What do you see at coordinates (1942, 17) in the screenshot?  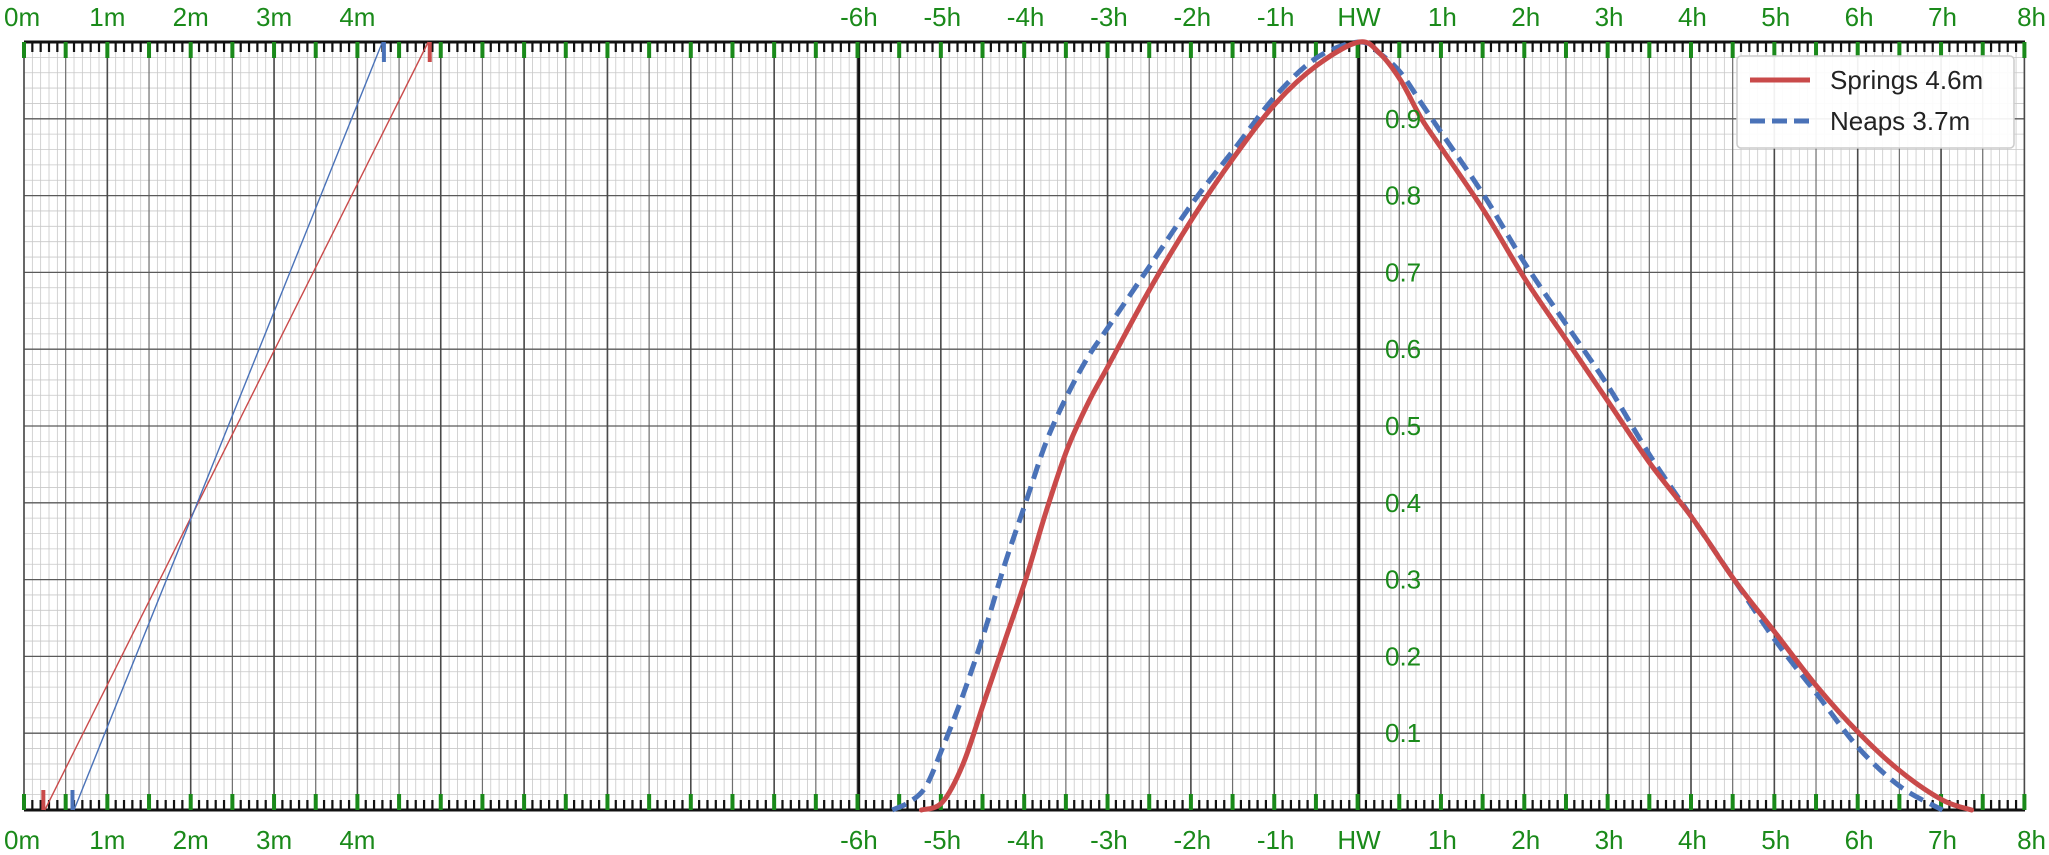 I see `top-time-tick-label: 7h` at bounding box center [1942, 17].